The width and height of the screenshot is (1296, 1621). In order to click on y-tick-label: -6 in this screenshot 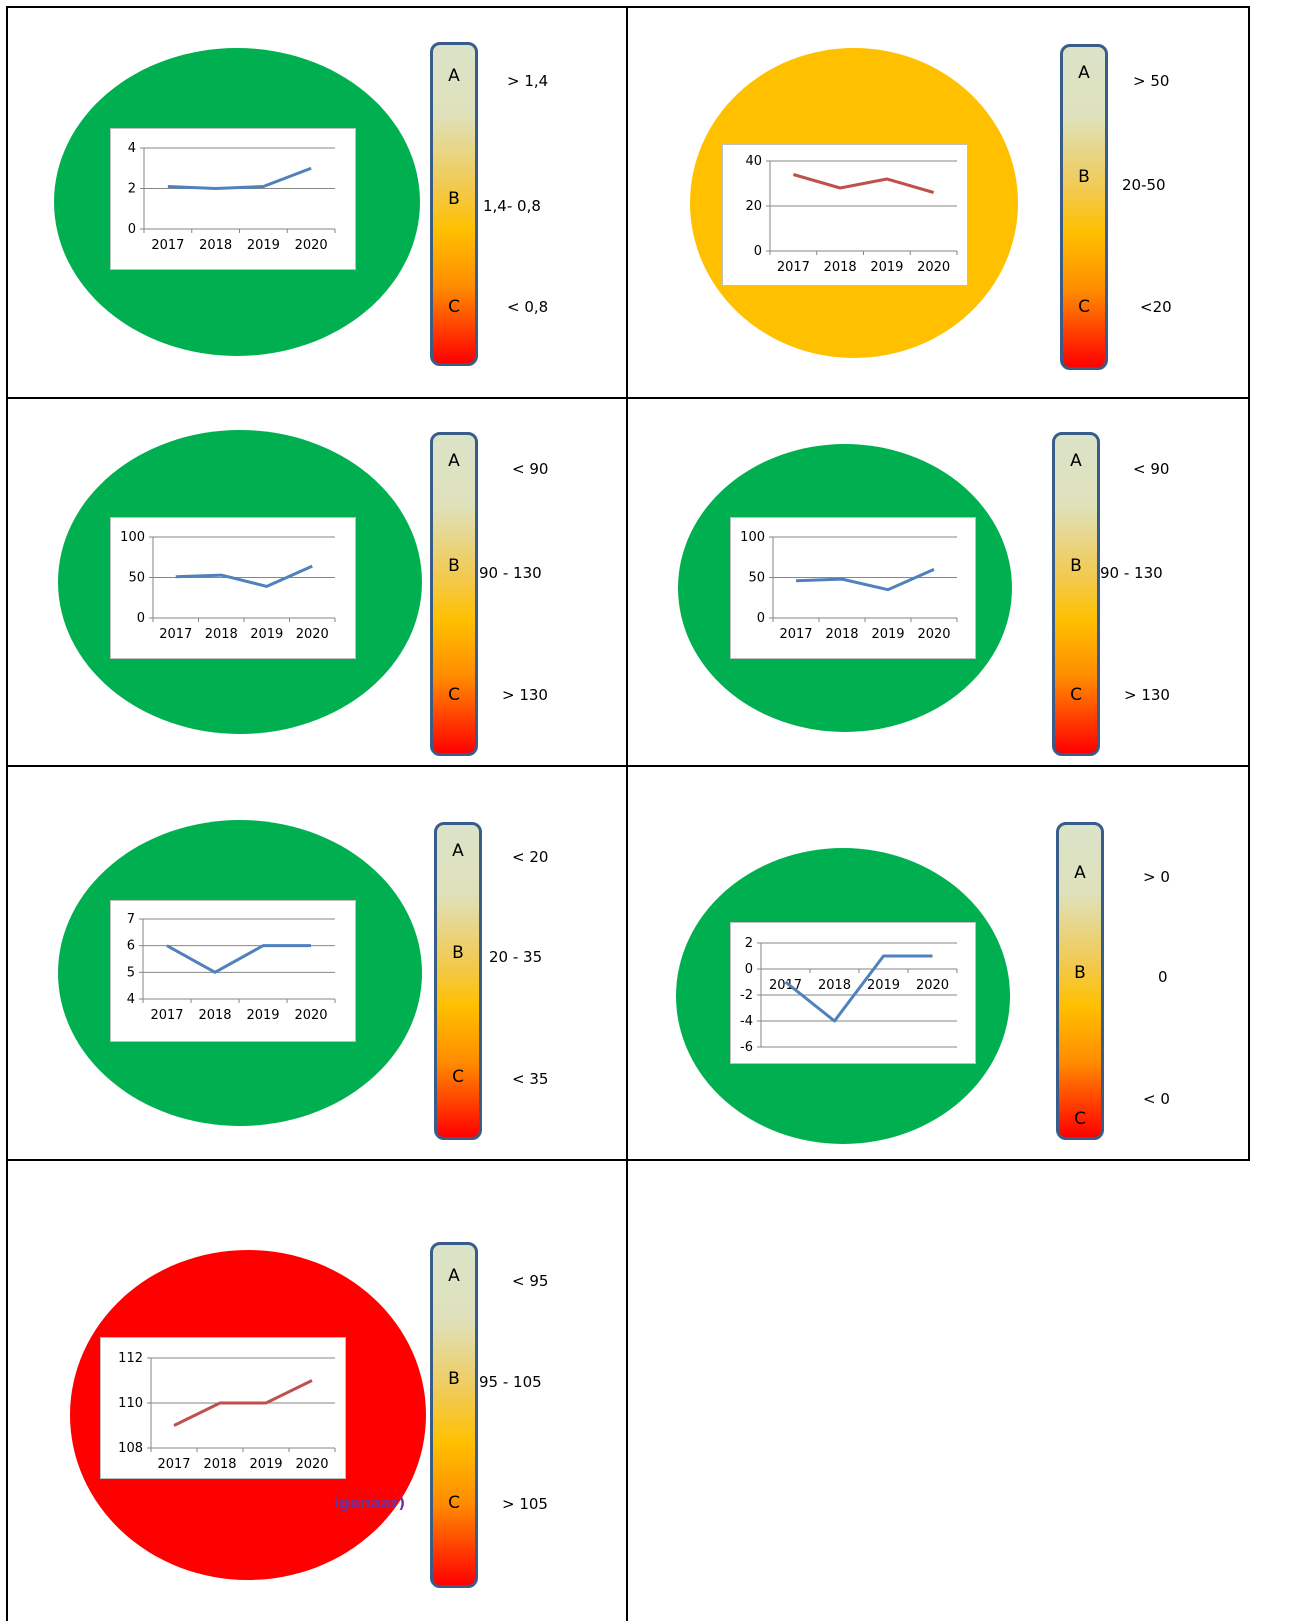, I will do `click(746, 1047)`.